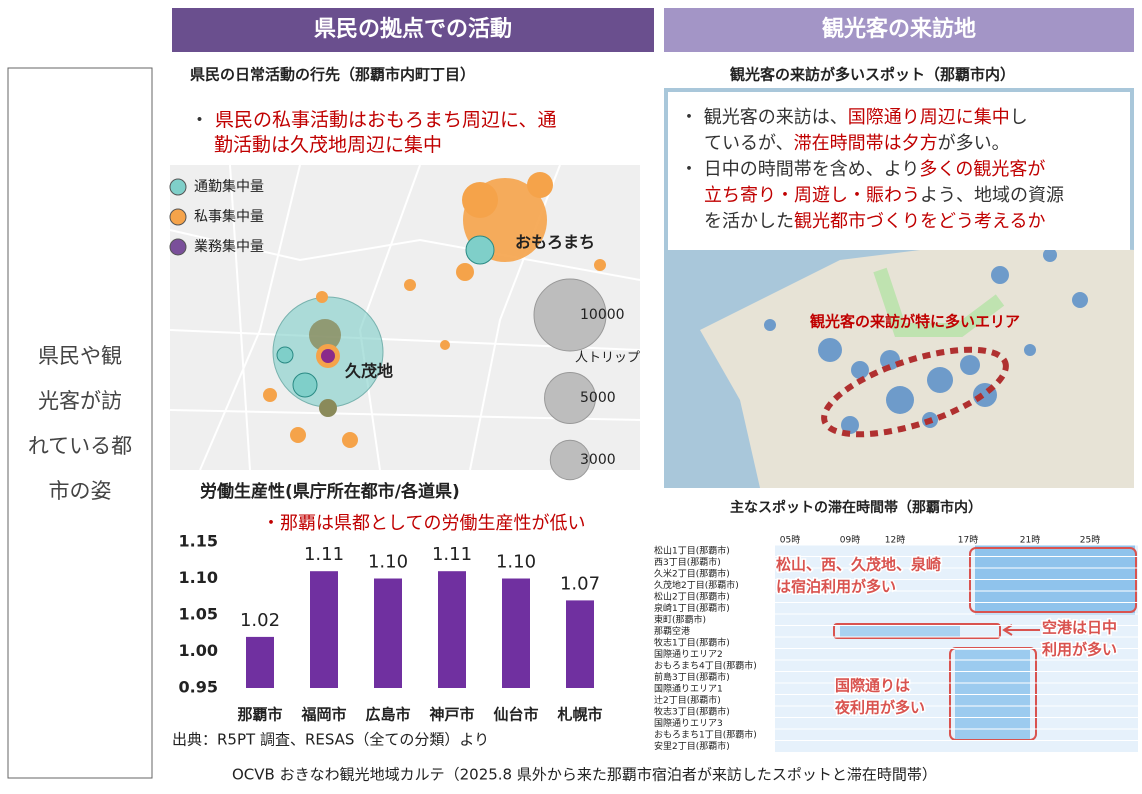 The height and width of the screenshot is (794, 1142). What do you see at coordinates (866, 143) in the screenshot?
I see `bullet-segment: 滞在時間帯は夕方` at bounding box center [866, 143].